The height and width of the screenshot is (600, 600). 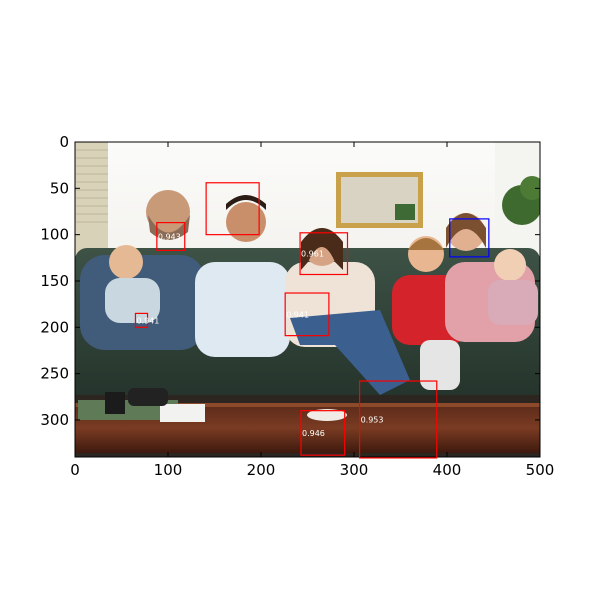 I want to click on y-tick-label: 200, so click(x=54, y=327).